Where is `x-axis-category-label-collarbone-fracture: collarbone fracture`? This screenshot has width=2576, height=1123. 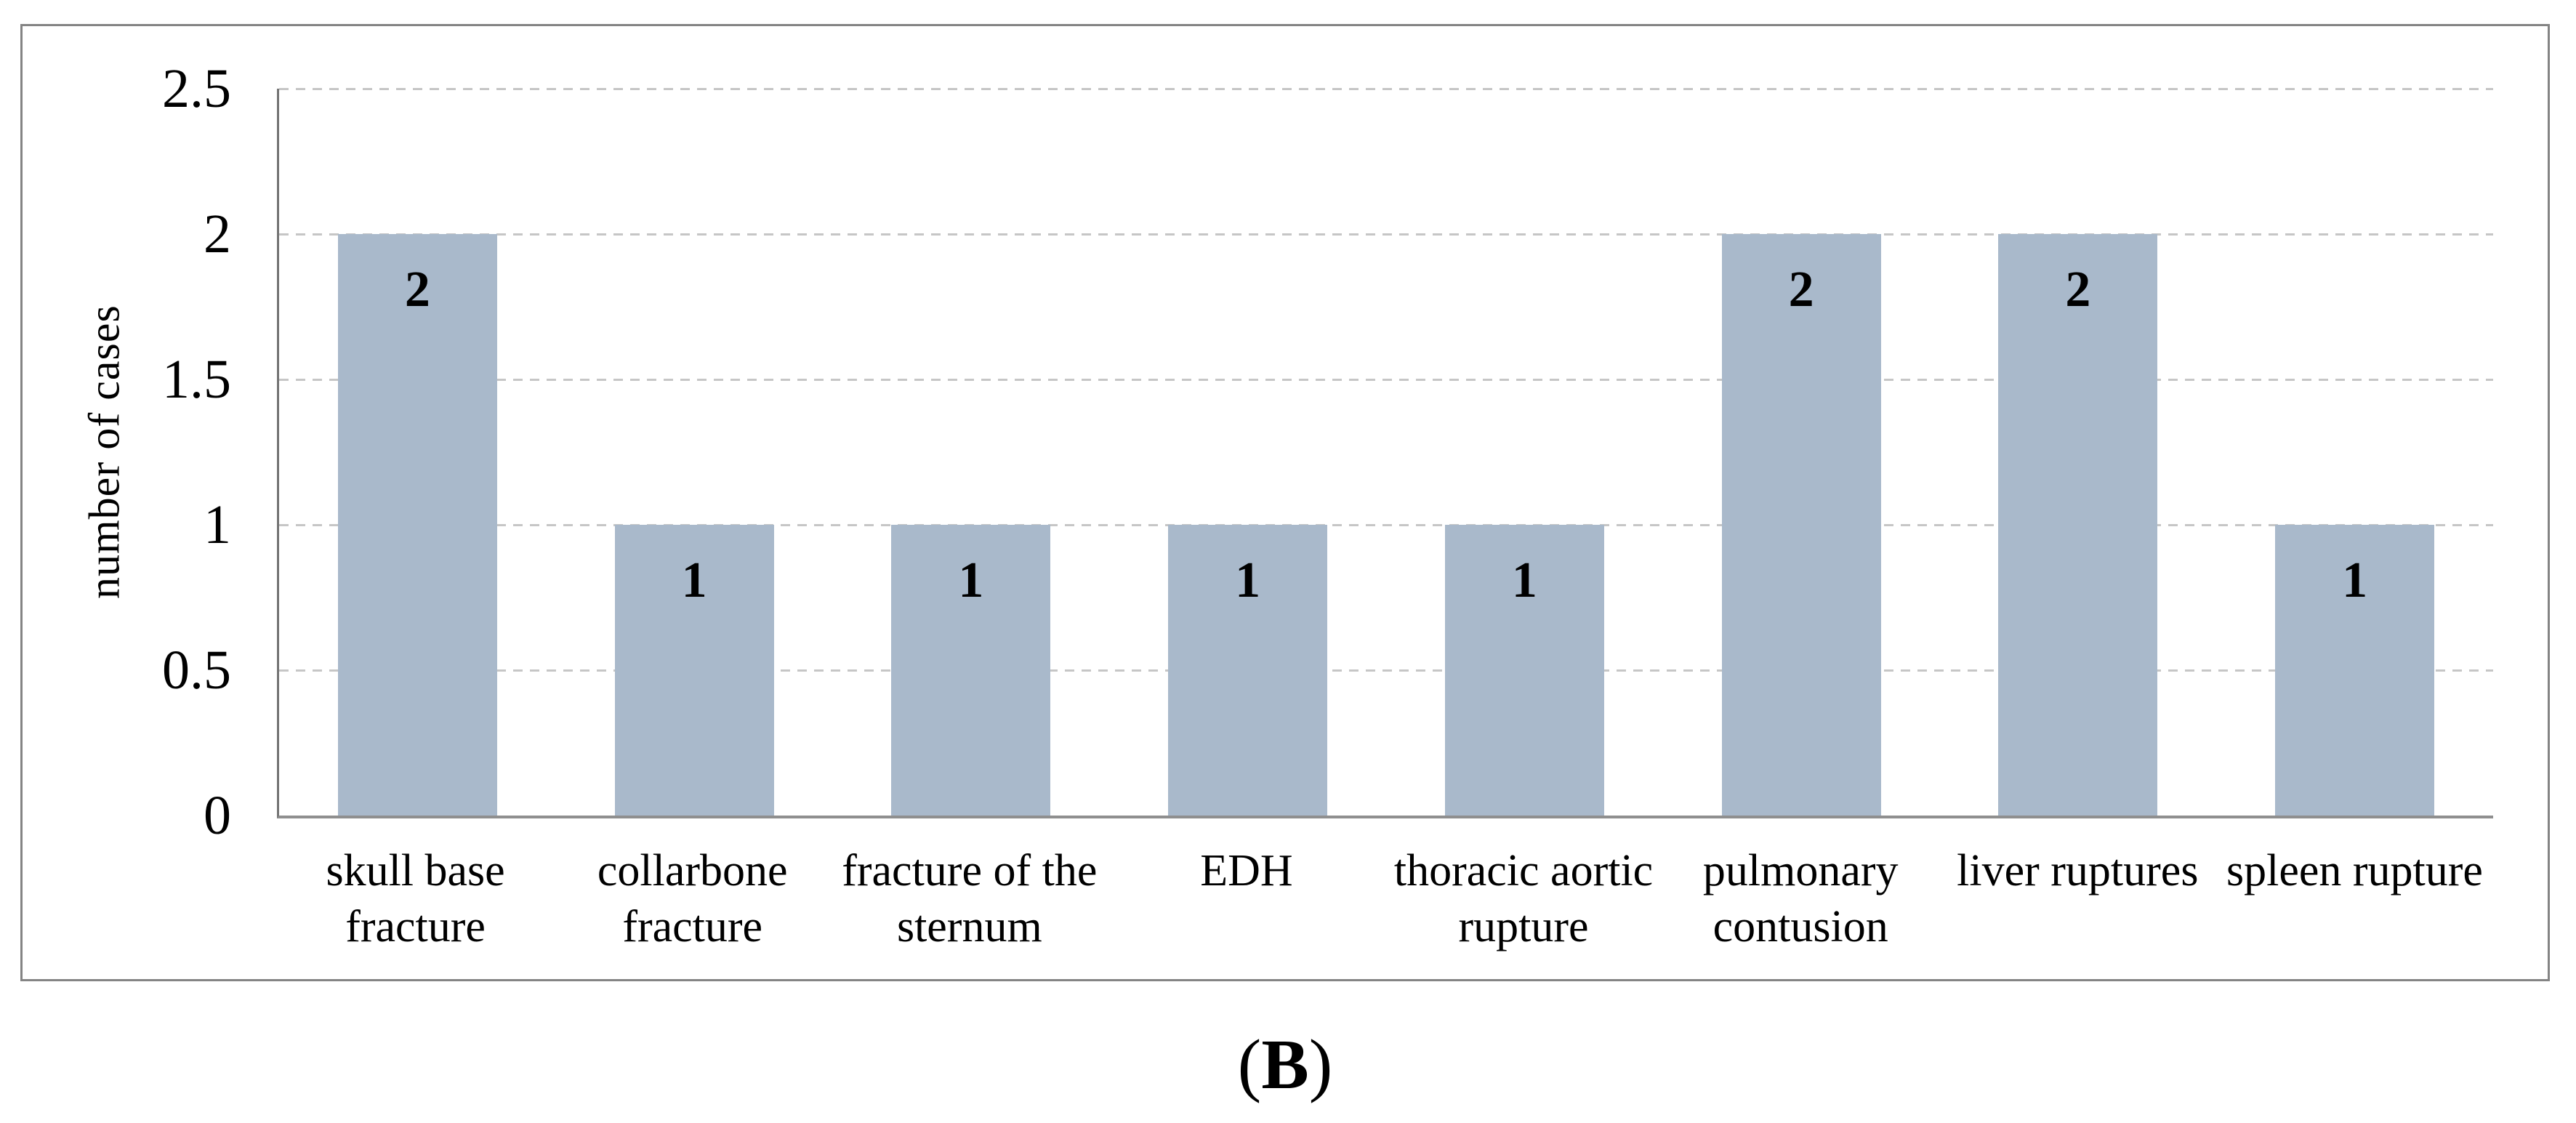 x-axis-category-label-collarbone-fracture: collarbone fracture is located at coordinates (692, 899).